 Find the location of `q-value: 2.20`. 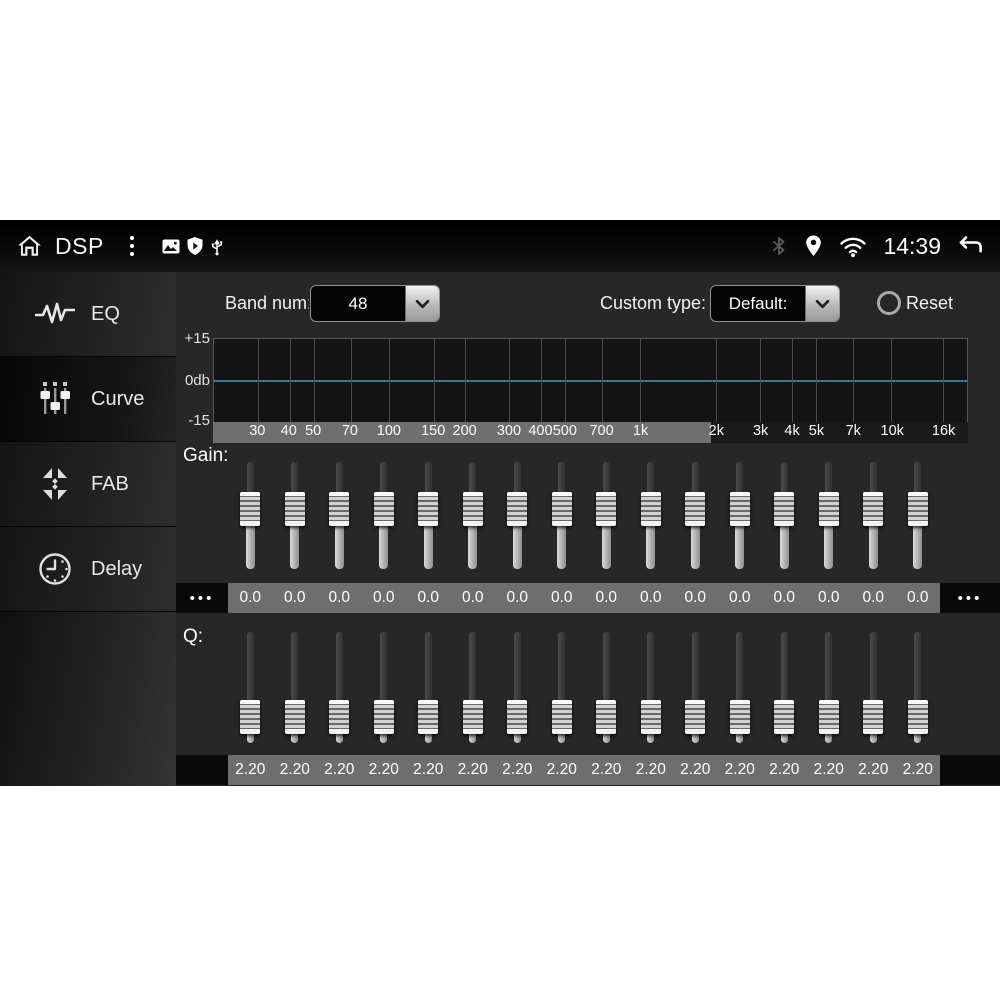

q-value: 2.20 is located at coordinates (784, 769).